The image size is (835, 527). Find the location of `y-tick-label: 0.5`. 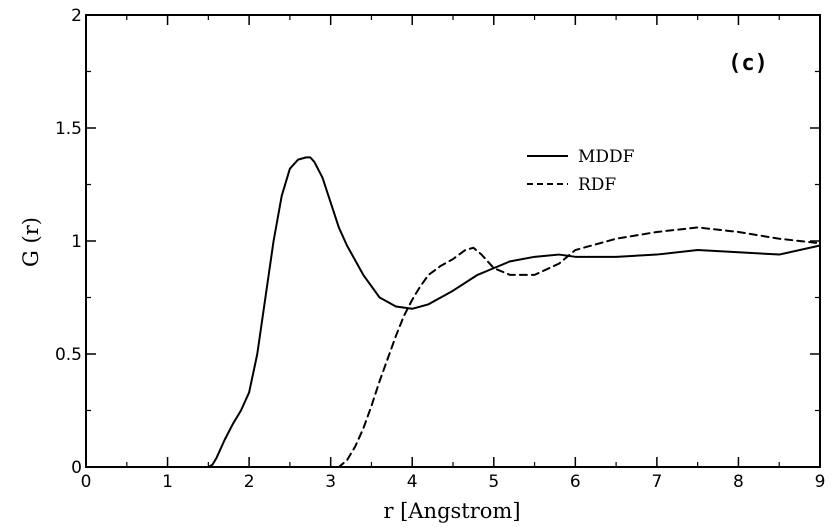

y-tick-label: 0.5 is located at coordinates (68, 355).